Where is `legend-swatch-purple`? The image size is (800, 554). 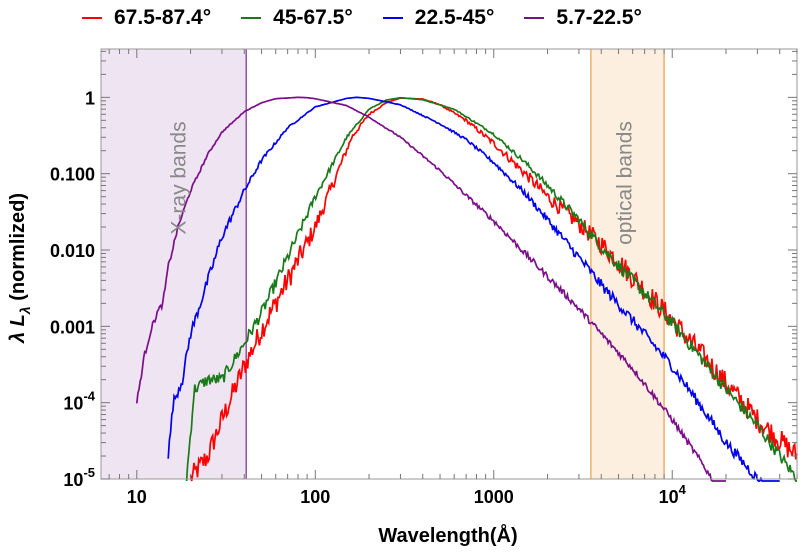 legend-swatch-purple is located at coordinates (534, 18).